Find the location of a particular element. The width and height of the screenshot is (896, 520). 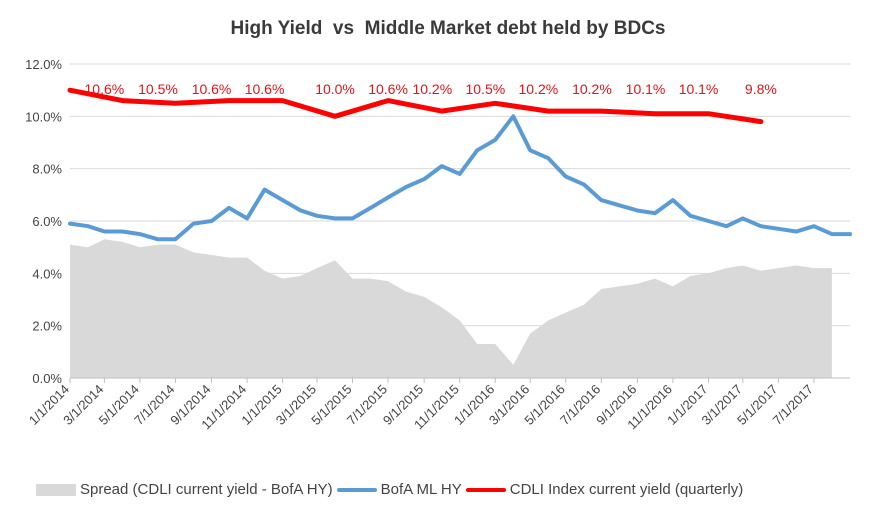

y-tick-label: 10.0% is located at coordinates (43, 116).